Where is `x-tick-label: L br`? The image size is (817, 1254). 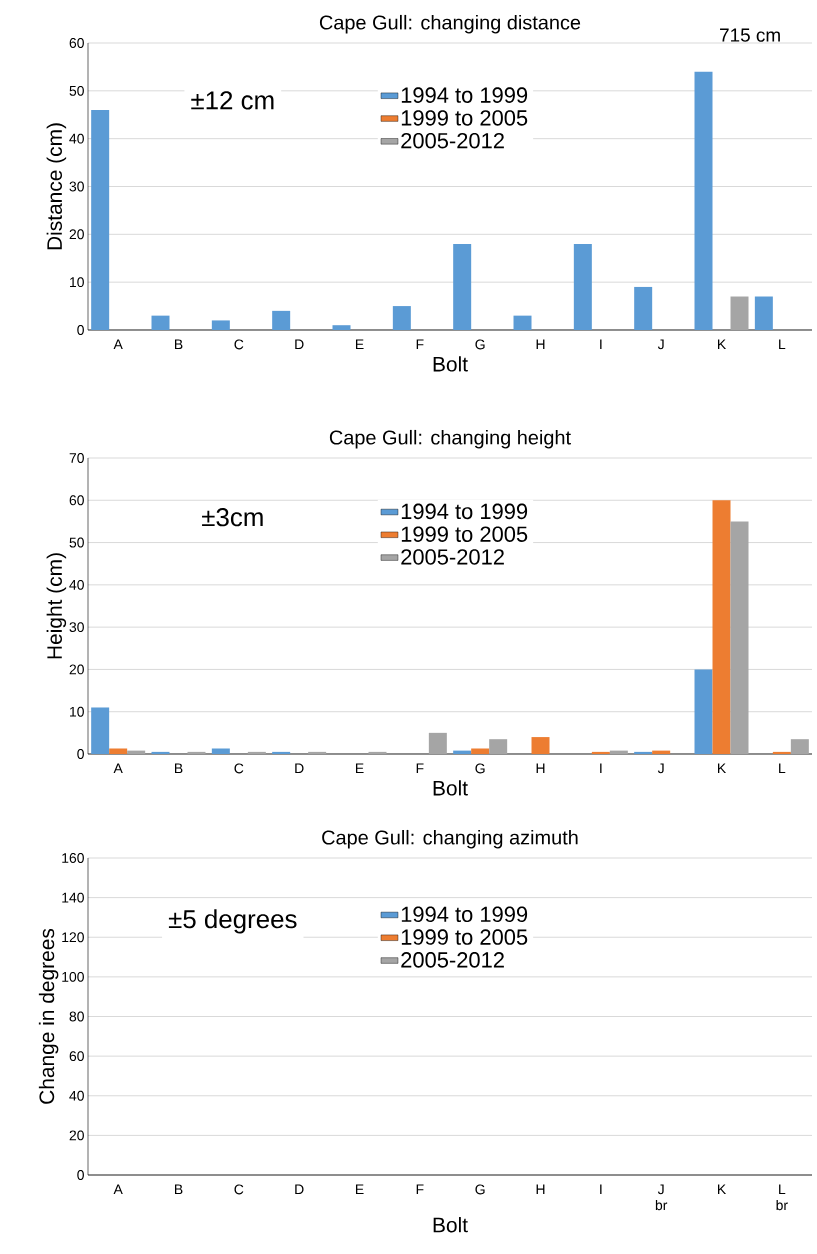
x-tick-label: L br is located at coordinates (782, 1197).